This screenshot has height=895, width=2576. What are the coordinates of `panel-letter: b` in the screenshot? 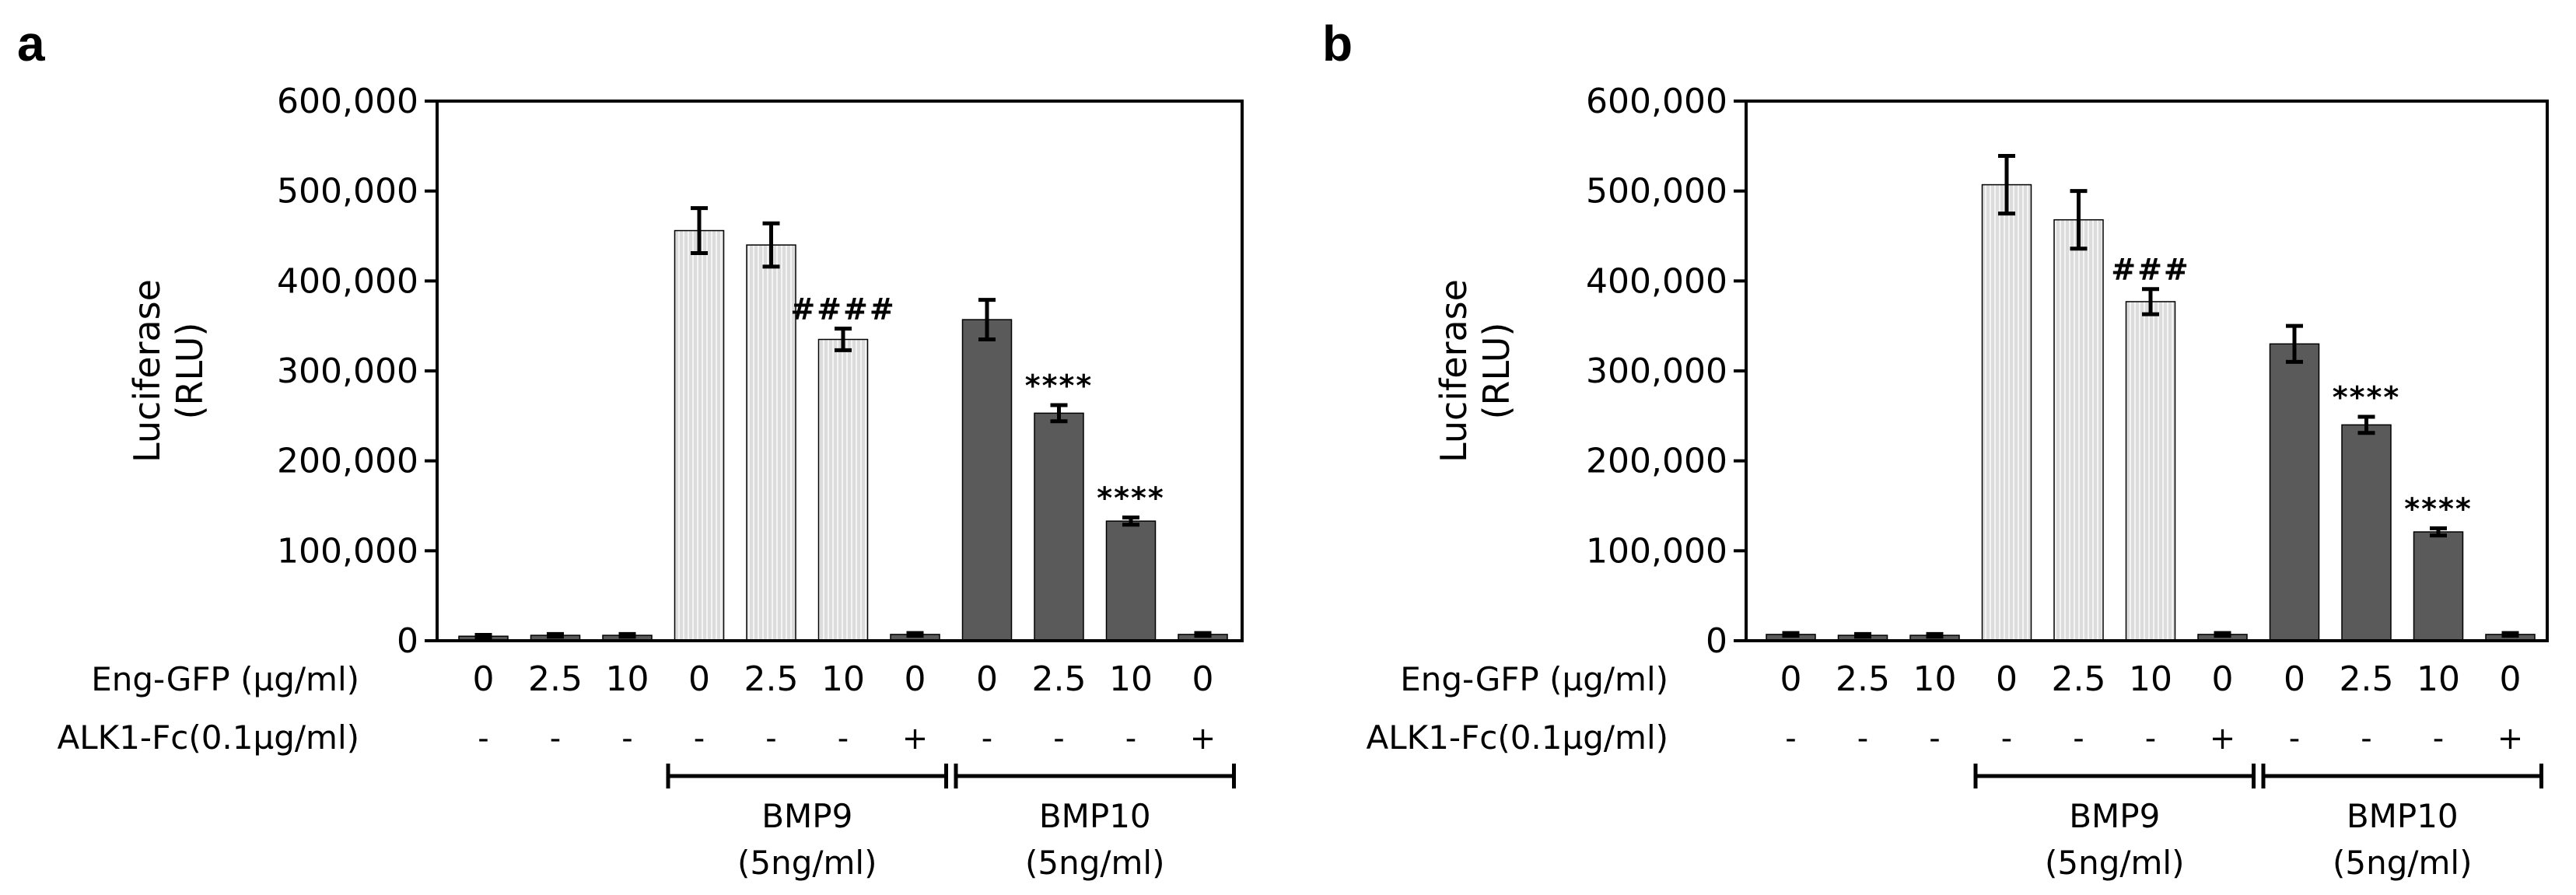 It's located at (1338, 44).